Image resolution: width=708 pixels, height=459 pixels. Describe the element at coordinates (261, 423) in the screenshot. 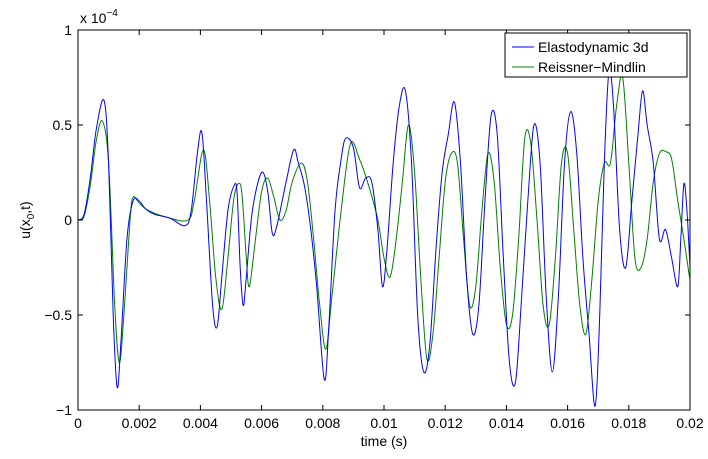

I see `x-tick-label: 0.006` at that location.